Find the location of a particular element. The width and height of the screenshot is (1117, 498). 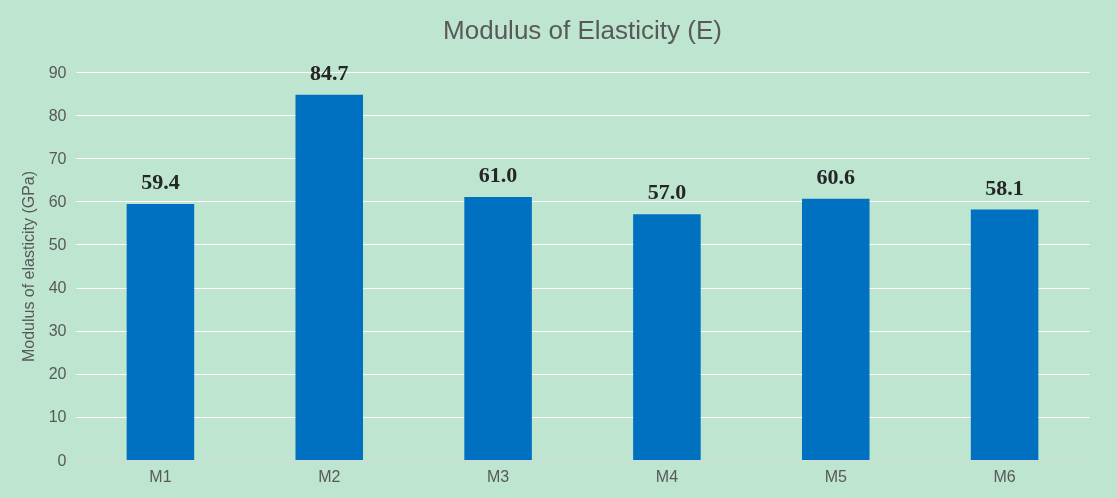

y-tick-label: 40 is located at coordinates (57, 288).